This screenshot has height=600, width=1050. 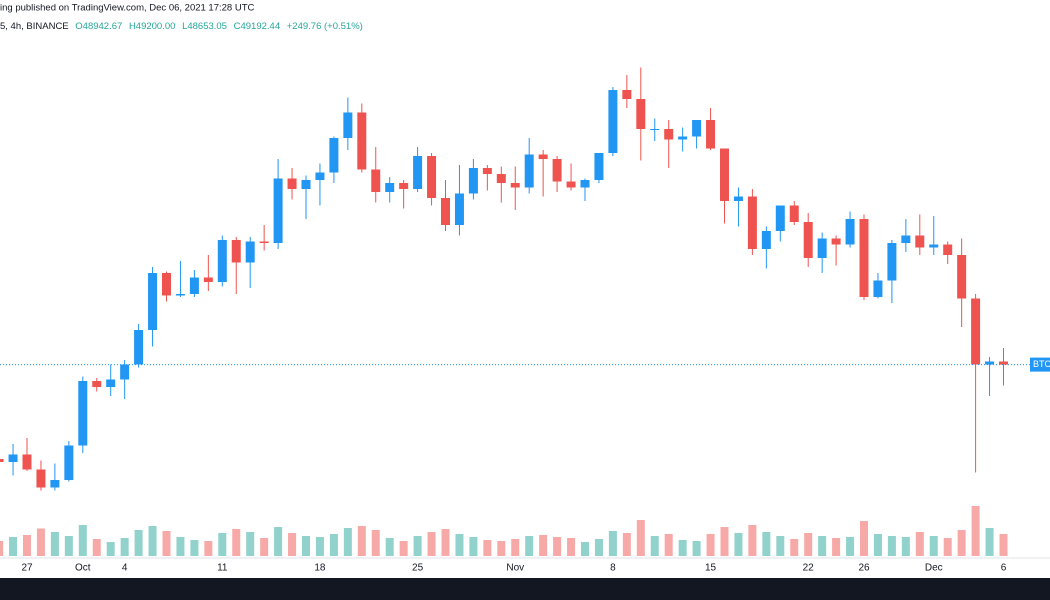 What do you see at coordinates (1004, 568) in the screenshot?
I see `x-tick-label: 6` at bounding box center [1004, 568].